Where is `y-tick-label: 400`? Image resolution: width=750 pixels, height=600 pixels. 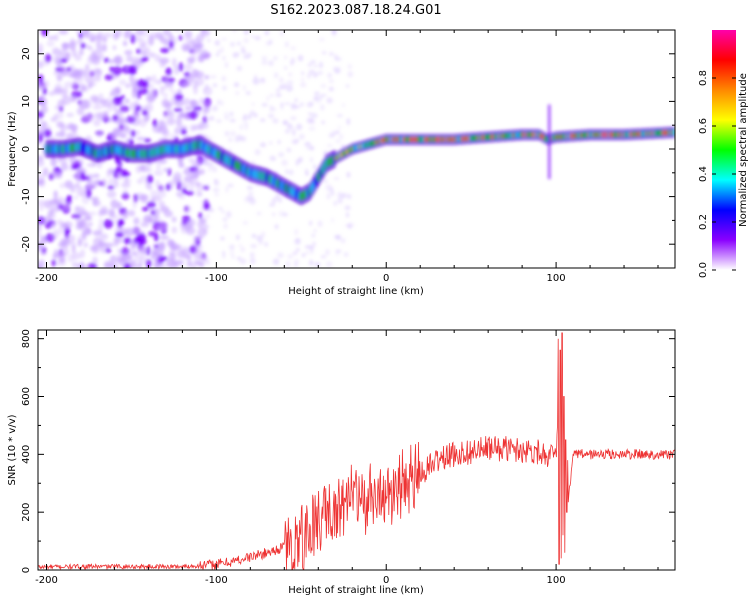 y-tick-label: 400 is located at coordinates (26, 454).